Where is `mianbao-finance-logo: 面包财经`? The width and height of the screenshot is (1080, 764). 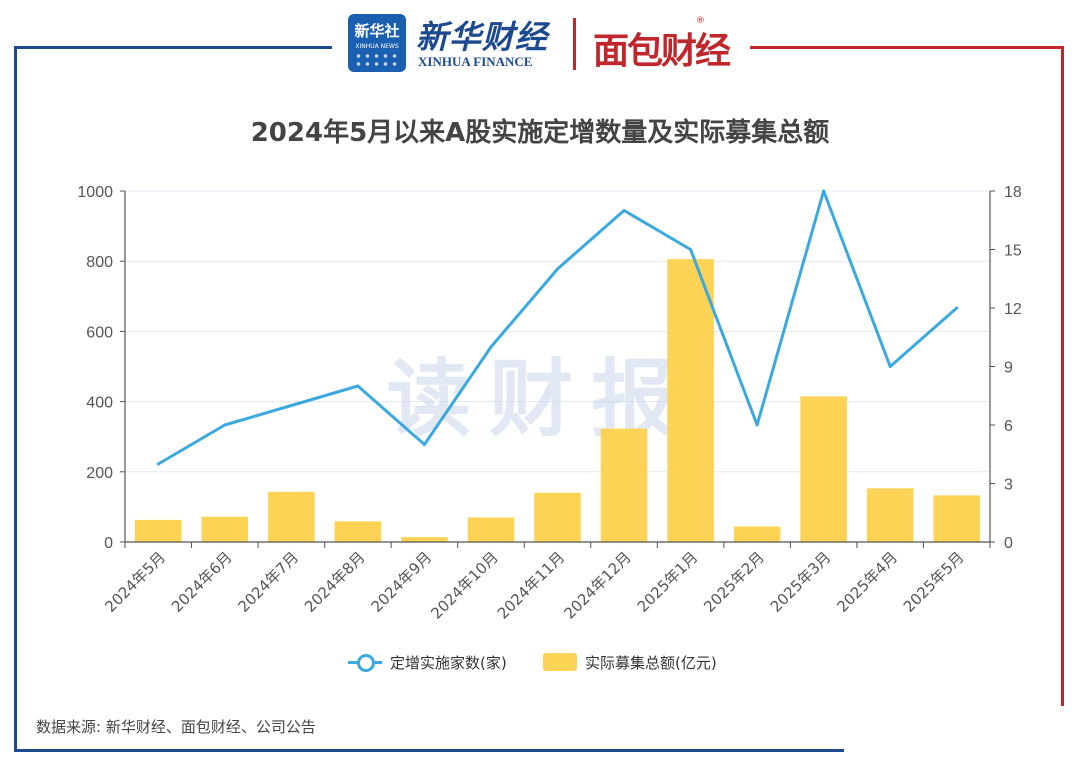
mianbao-finance-logo: 面包财经 is located at coordinates (662, 51).